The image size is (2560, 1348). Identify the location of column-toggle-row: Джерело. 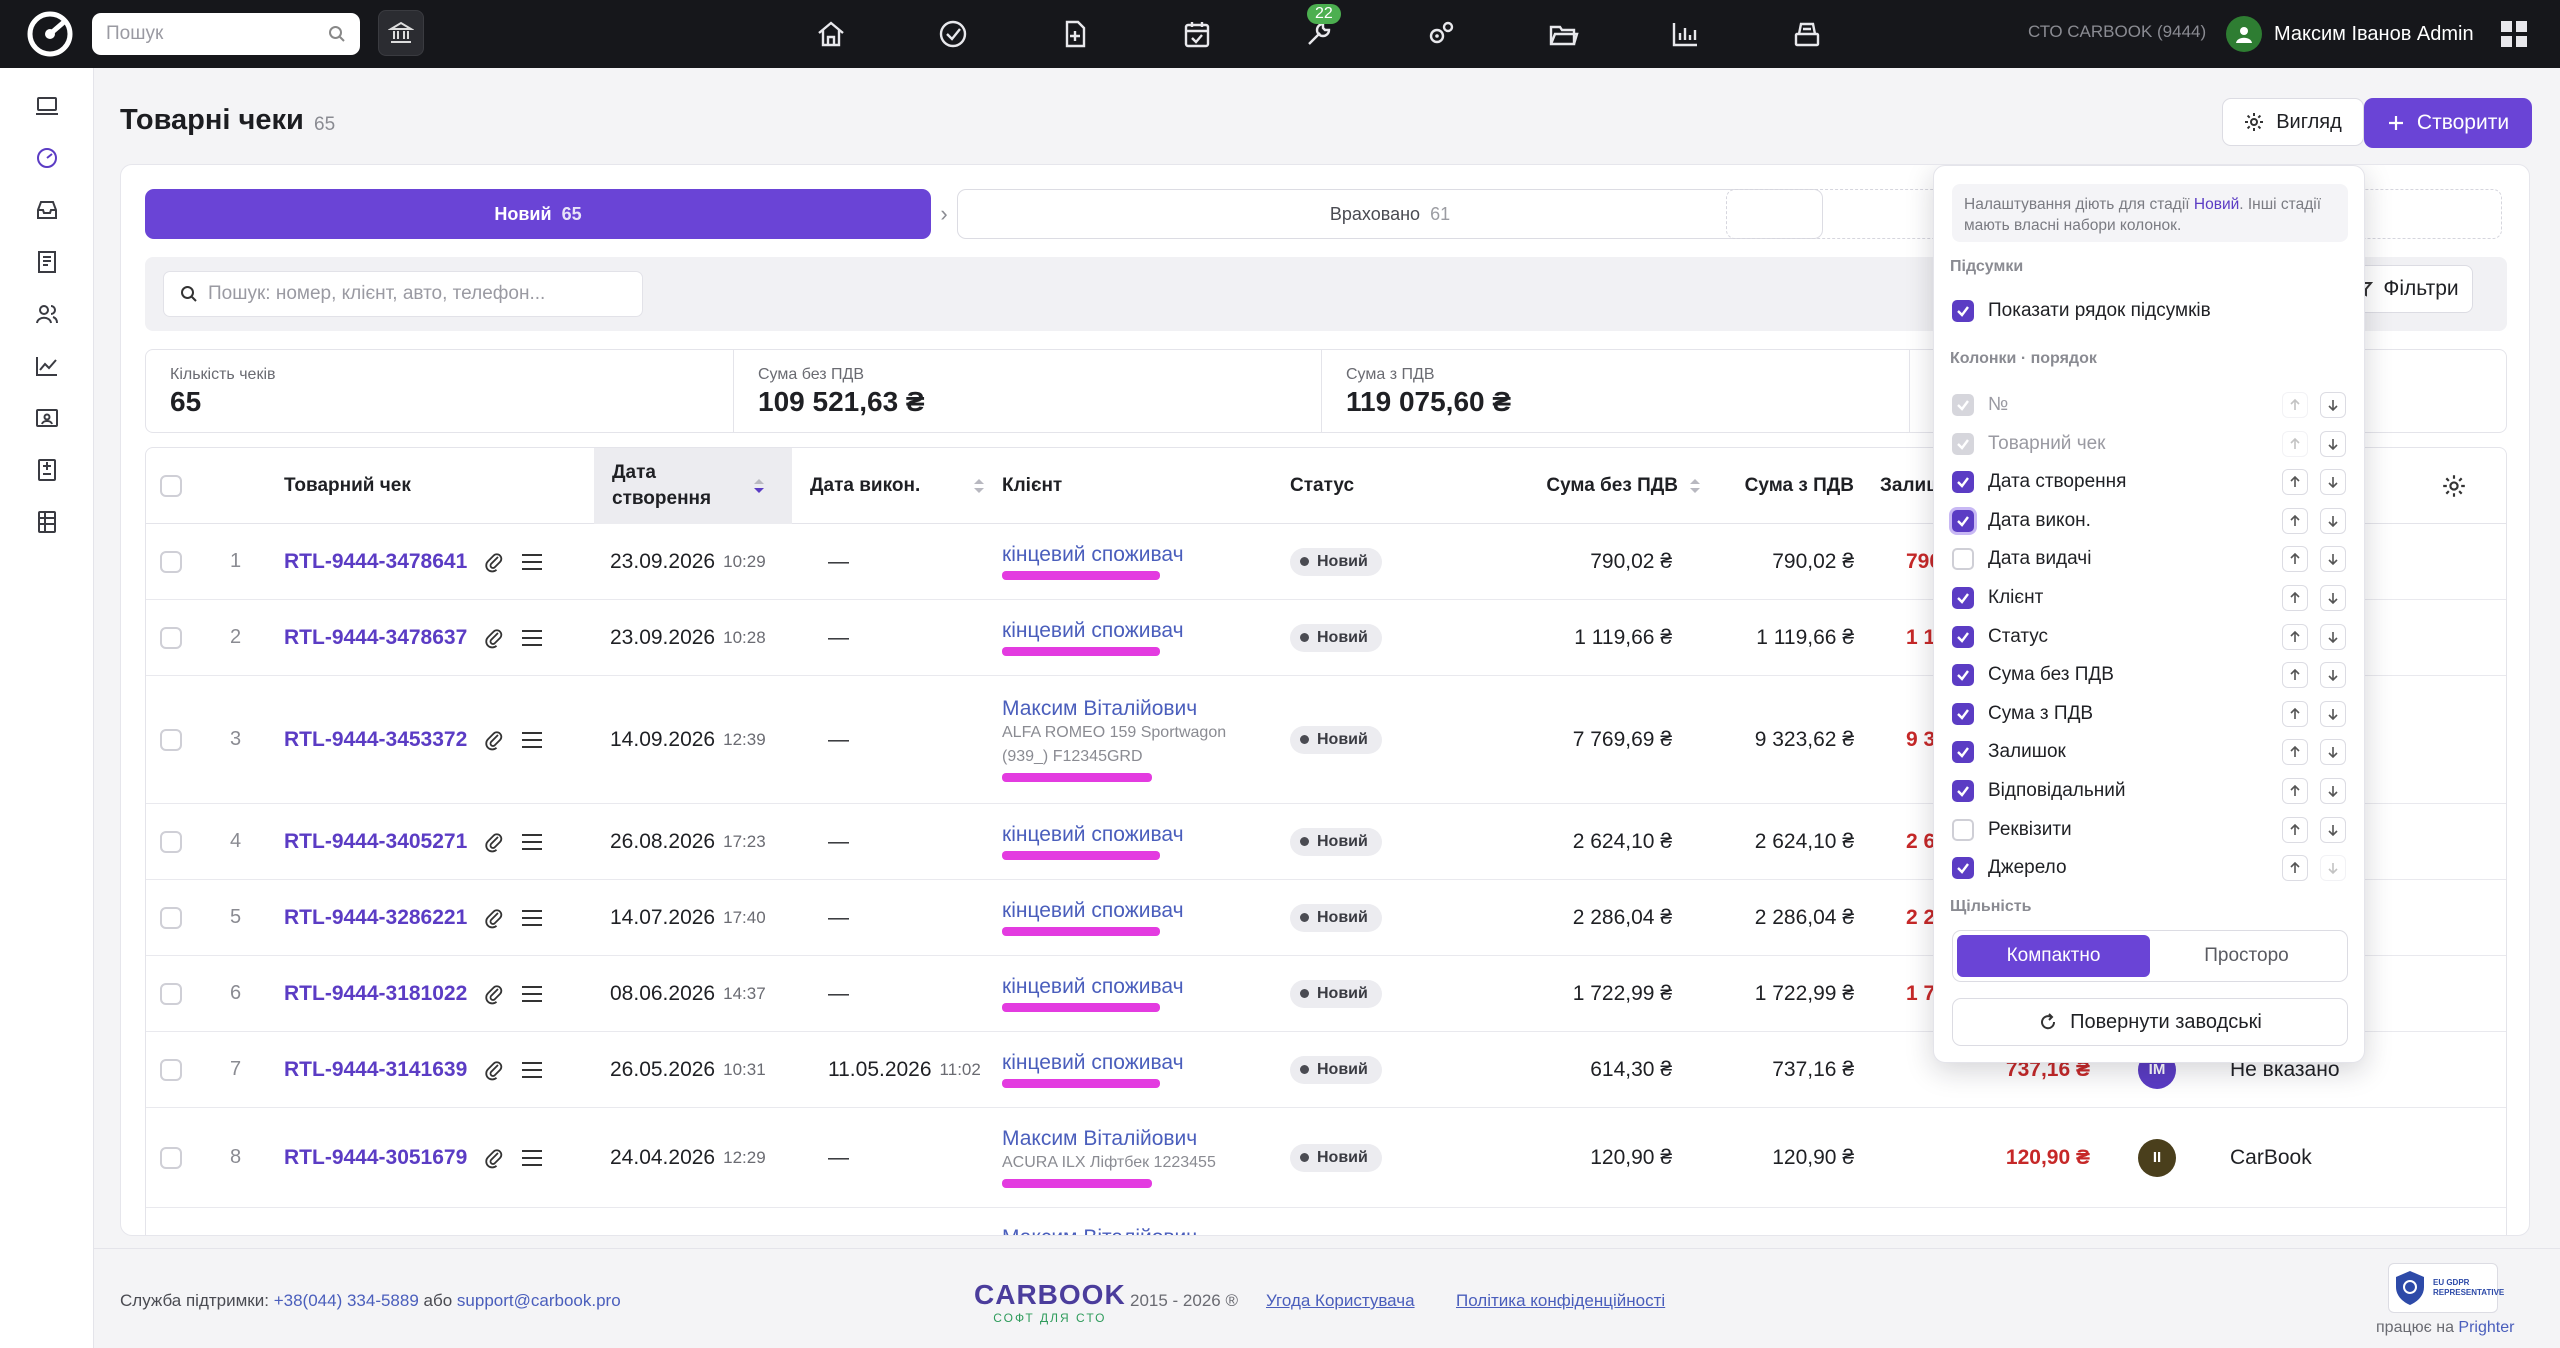
(2149, 868).